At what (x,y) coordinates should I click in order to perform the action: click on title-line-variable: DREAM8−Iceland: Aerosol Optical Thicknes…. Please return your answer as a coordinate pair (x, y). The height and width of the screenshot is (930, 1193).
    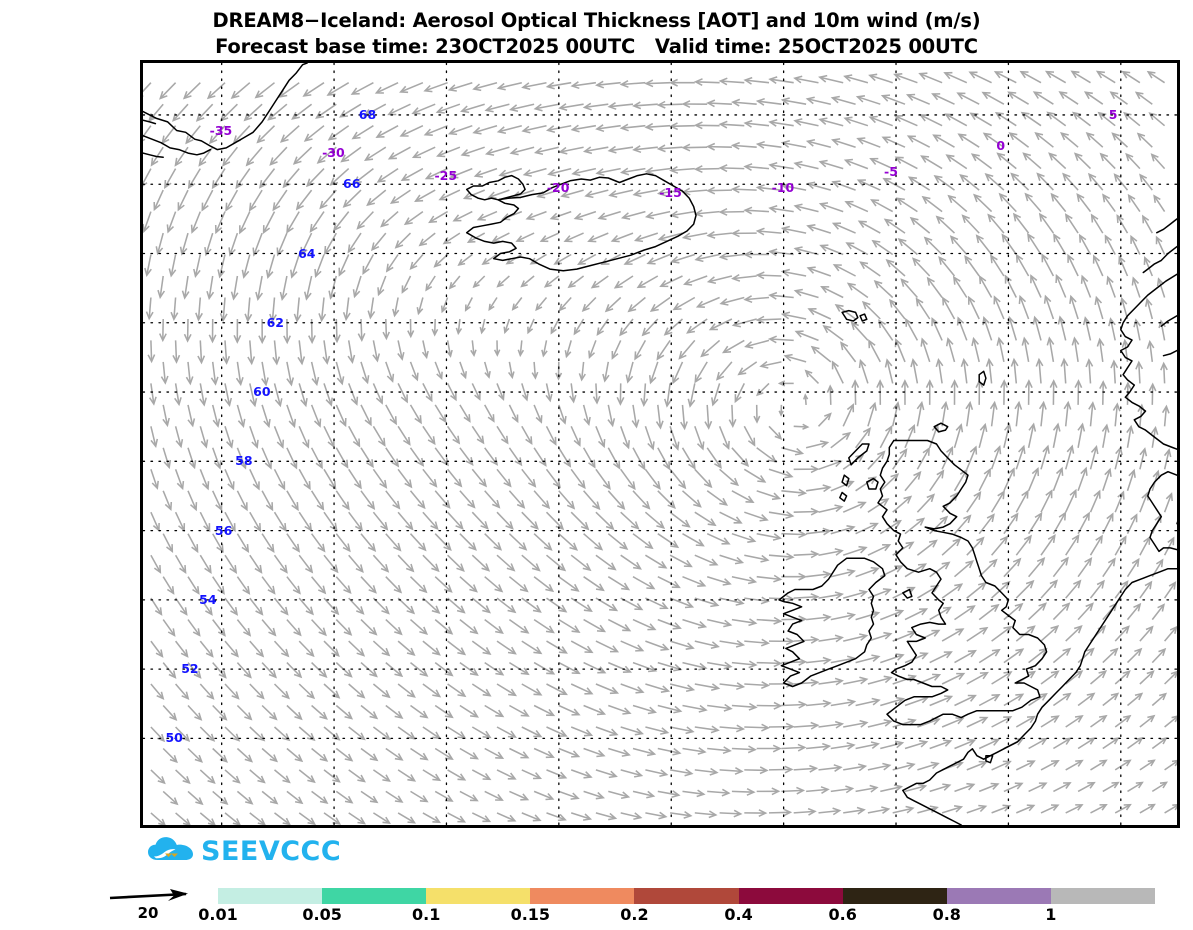
    Looking at the image, I should click on (596, 20).